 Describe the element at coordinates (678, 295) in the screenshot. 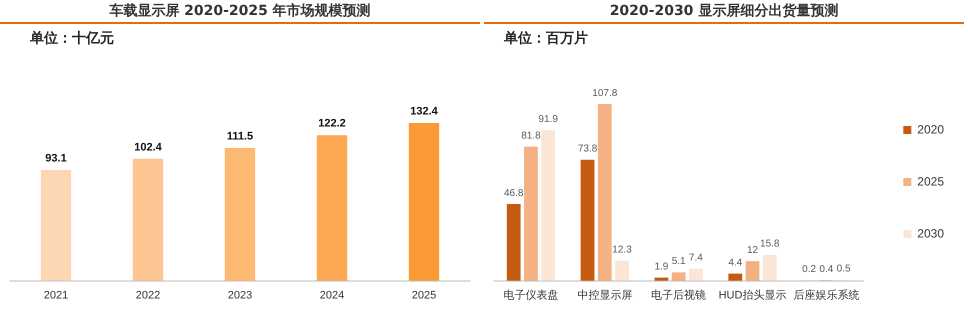

I see `x-tick-label: 电子后视镜` at that location.